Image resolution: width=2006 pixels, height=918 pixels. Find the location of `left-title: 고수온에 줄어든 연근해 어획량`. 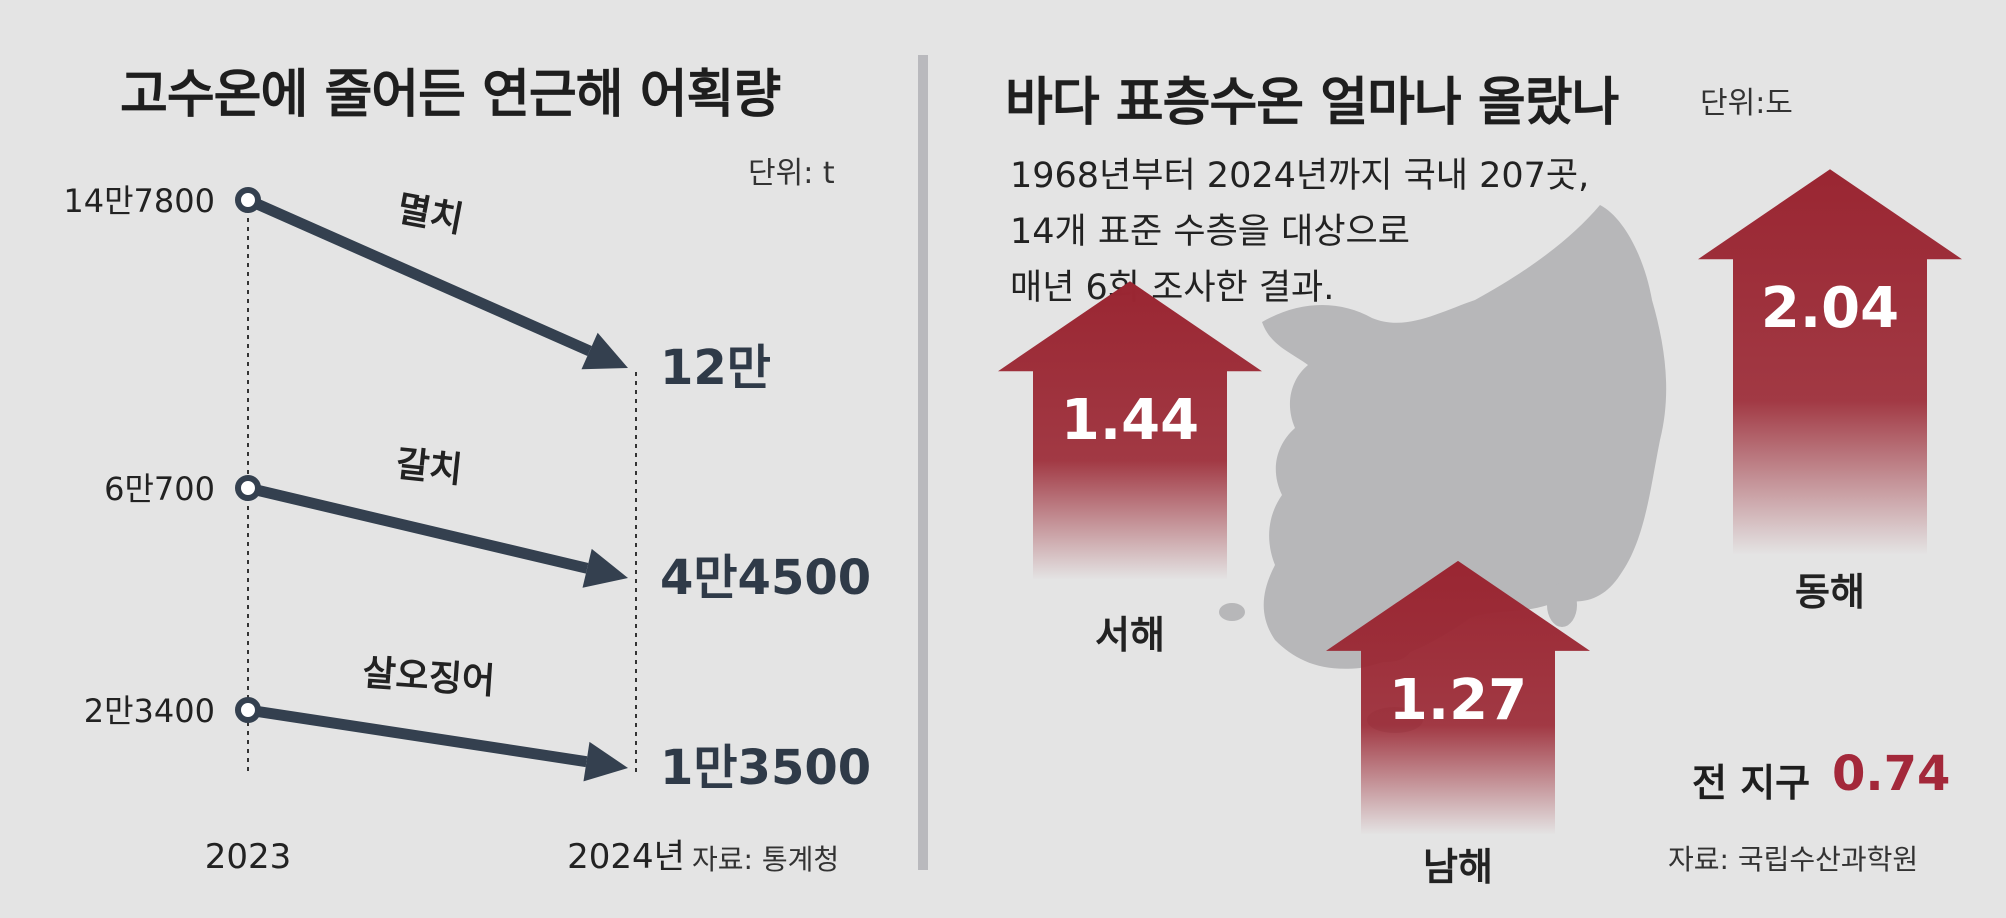

left-title: 고수온에 줄어든 연근해 어획량 is located at coordinates (450, 95).